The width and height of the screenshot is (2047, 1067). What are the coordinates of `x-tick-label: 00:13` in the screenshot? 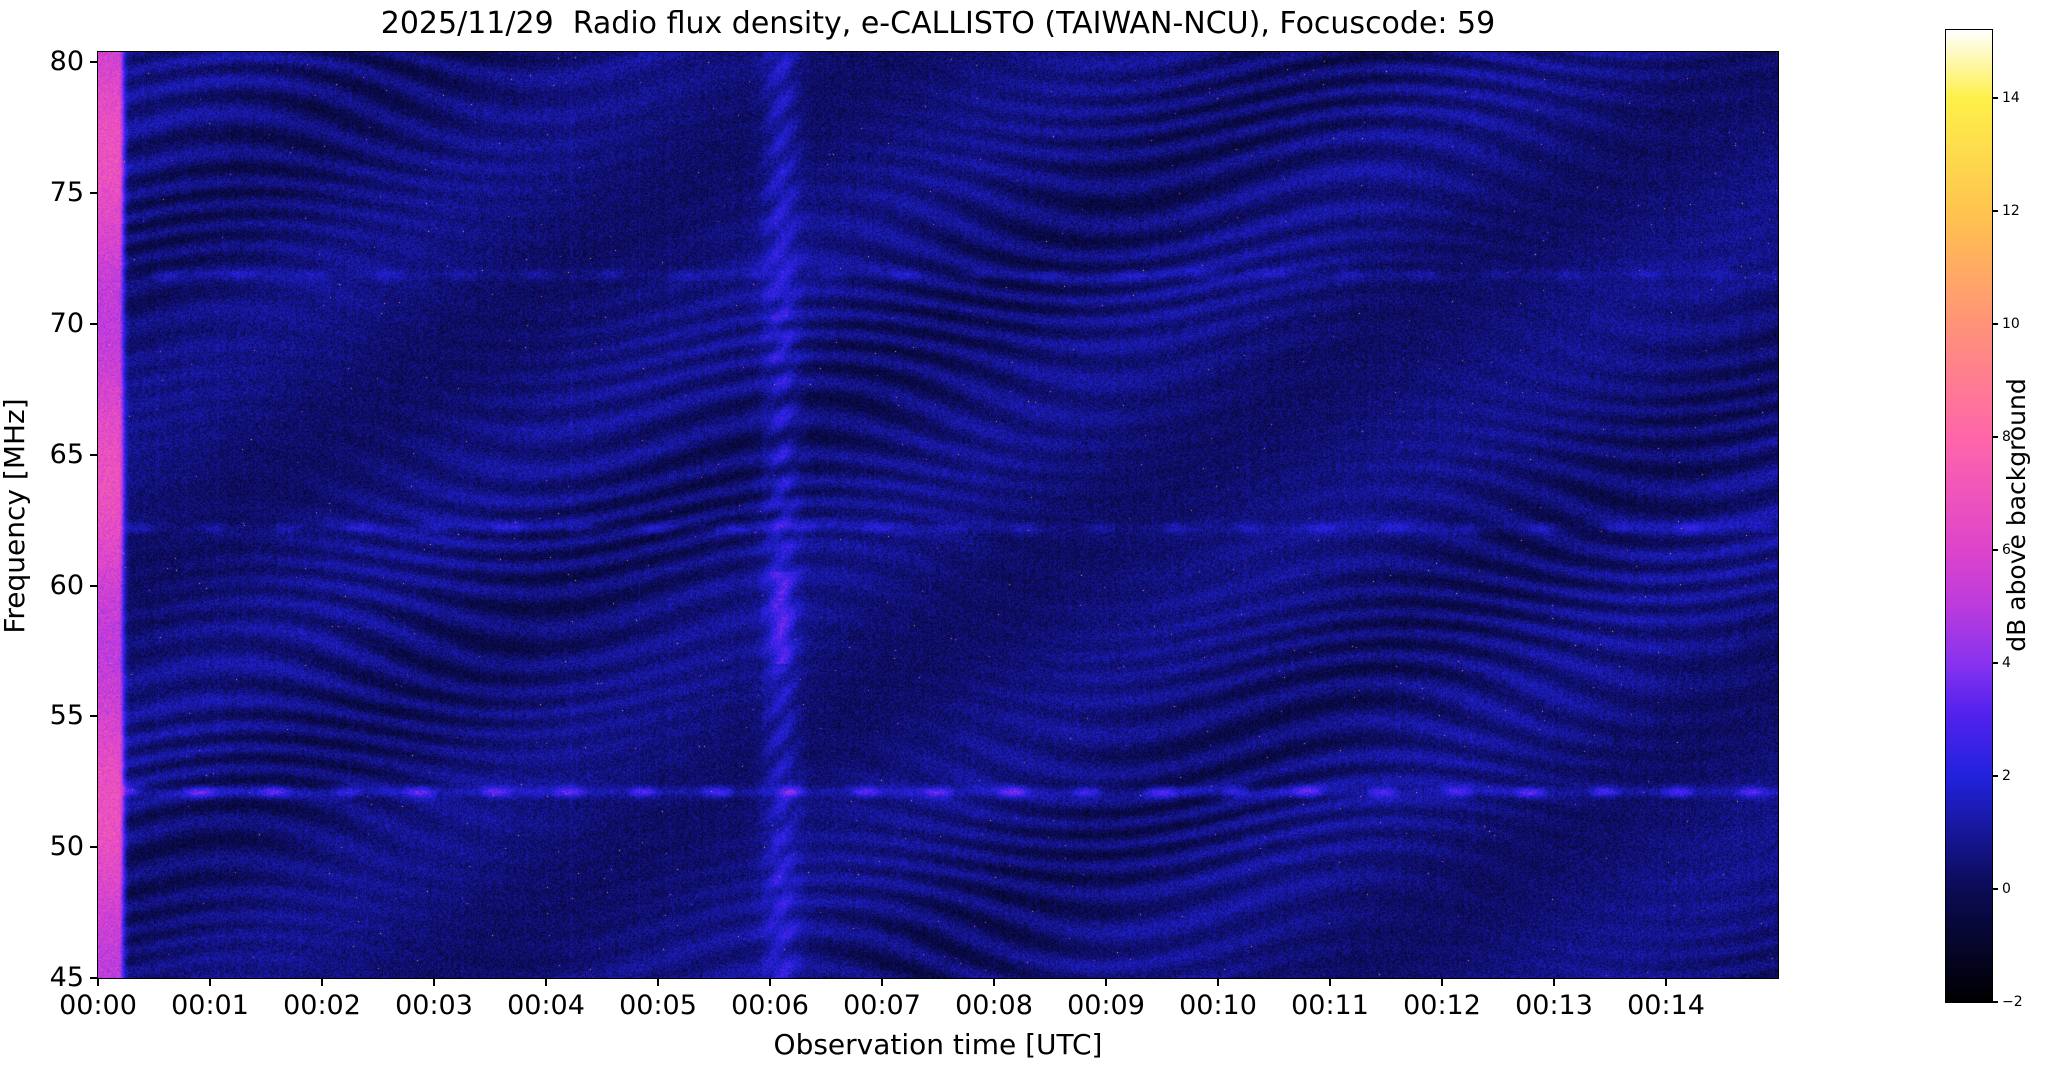 It's located at (1554, 1005).